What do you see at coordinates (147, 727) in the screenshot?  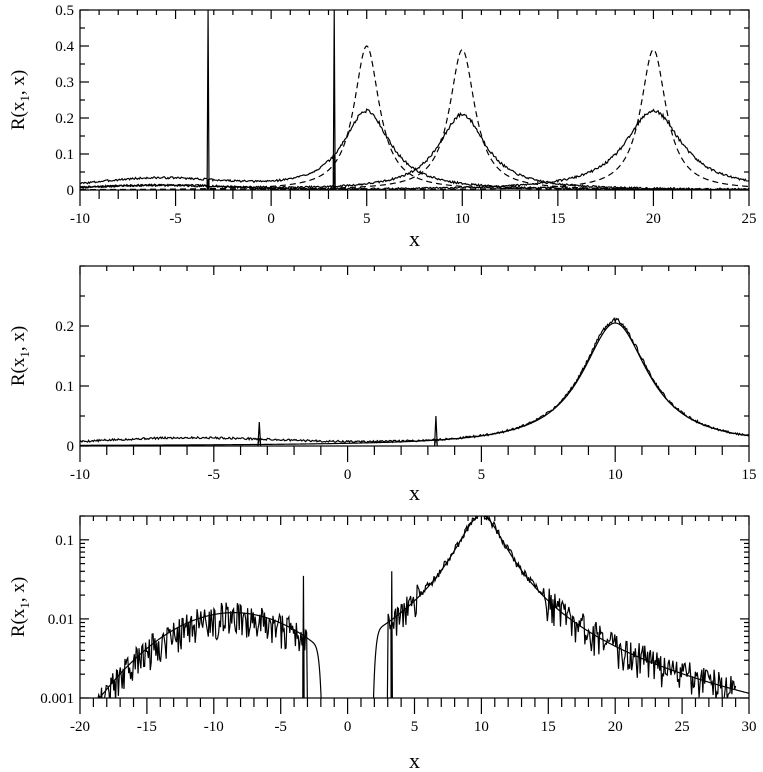 I see `x-tick-label: -15` at bounding box center [147, 727].